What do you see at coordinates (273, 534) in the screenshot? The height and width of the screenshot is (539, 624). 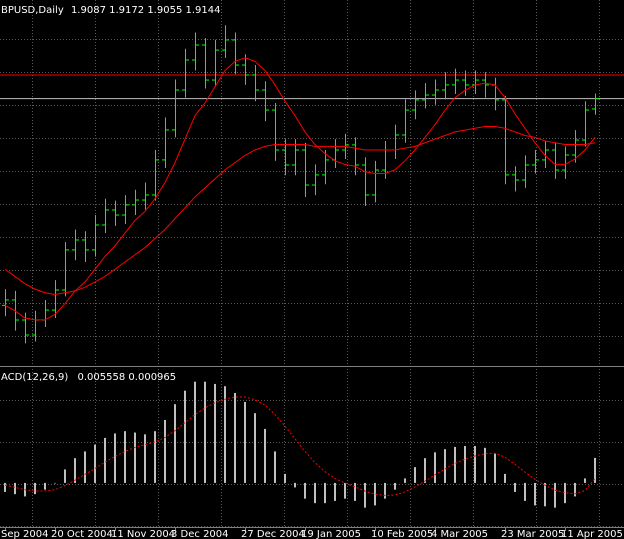 I see `x-tick-label: 27 Dec 2004` at bounding box center [273, 534].